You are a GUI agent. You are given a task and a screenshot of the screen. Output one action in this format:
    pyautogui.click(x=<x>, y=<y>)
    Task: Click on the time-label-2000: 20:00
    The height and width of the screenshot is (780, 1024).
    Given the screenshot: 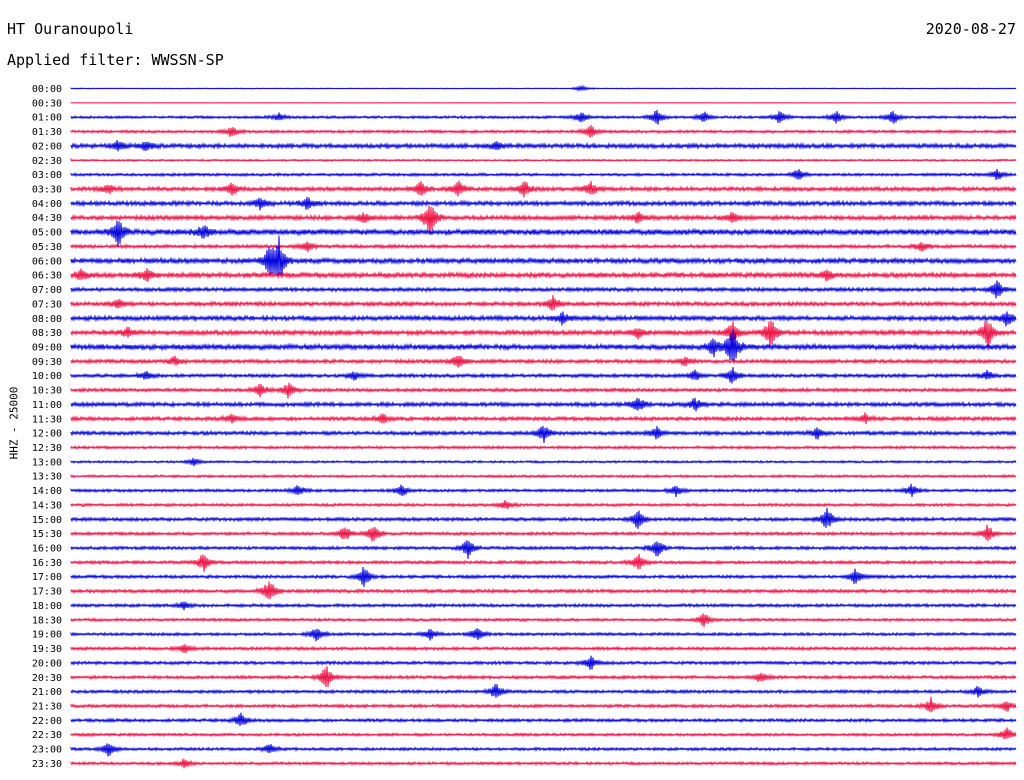 What is the action you would take?
    pyautogui.click(x=47, y=663)
    